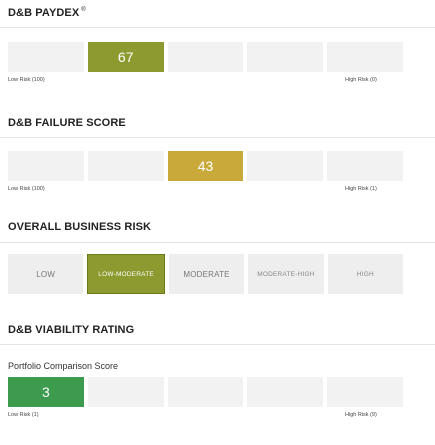 This screenshot has height=445, width=435. What do you see at coordinates (217, 344) in the screenshot?
I see `viability-divider` at bounding box center [217, 344].